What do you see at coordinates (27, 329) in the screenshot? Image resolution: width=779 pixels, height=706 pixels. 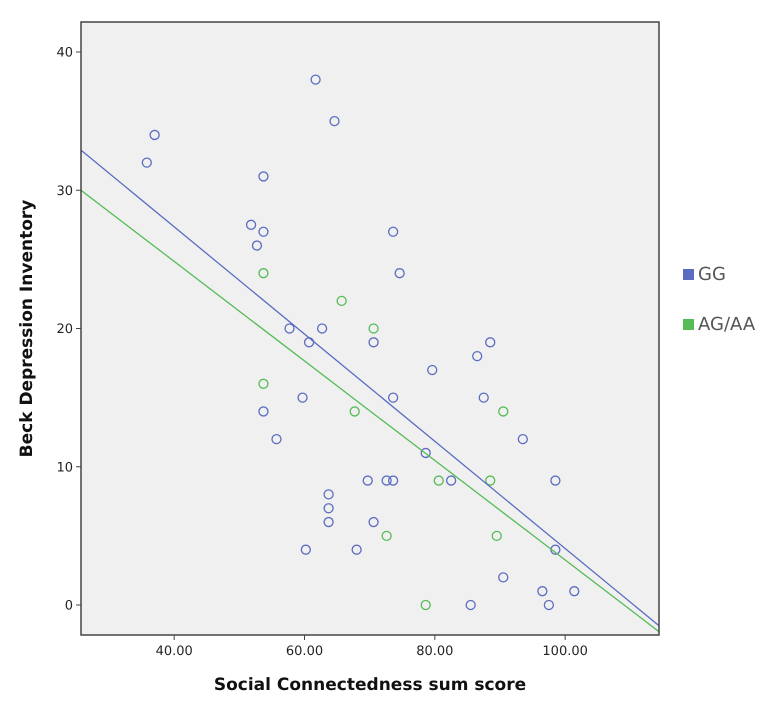 I see `y-axis-title: Beck Depression Inventory` at bounding box center [27, 329].